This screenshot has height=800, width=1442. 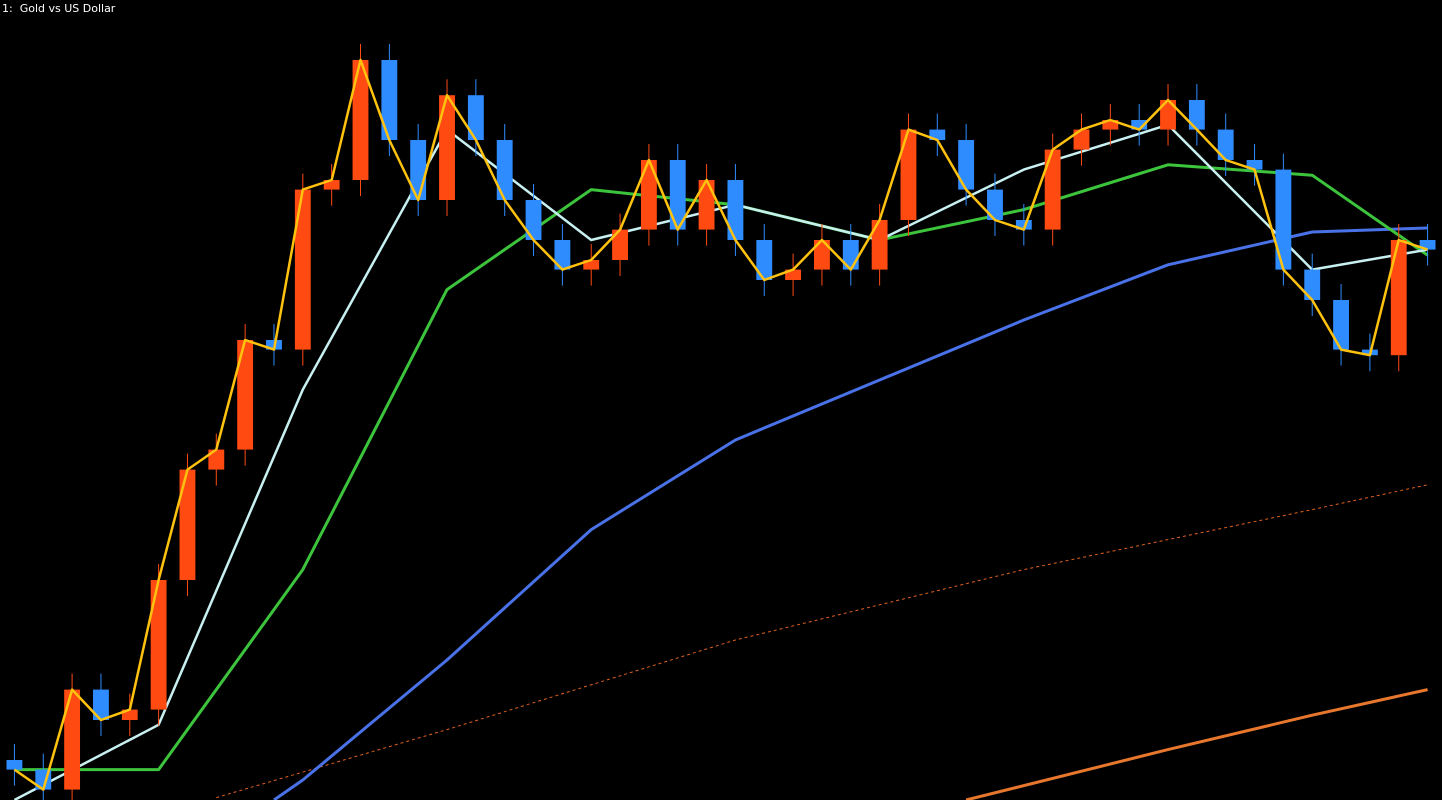 What do you see at coordinates (1196, 744) in the screenshot?
I see `moving-average-line` at bounding box center [1196, 744].